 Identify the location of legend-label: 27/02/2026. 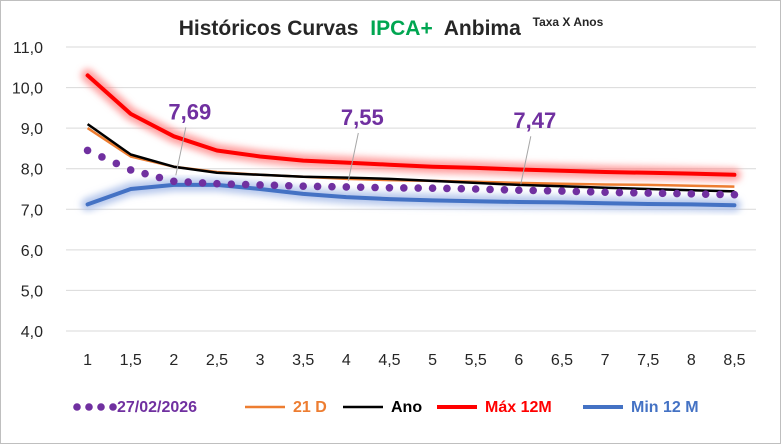
(157, 407).